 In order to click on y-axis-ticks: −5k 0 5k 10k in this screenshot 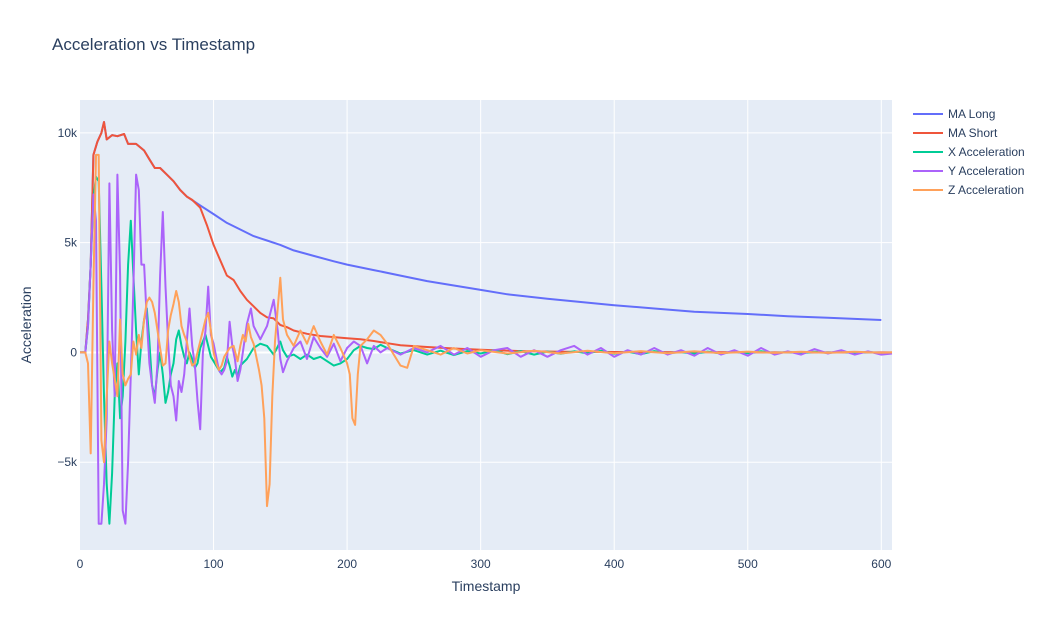, I will do `click(67, 297)`.